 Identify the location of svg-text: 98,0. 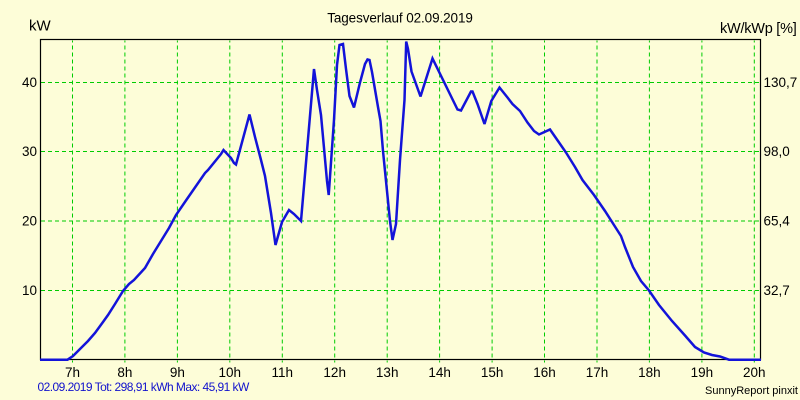
(777, 151).